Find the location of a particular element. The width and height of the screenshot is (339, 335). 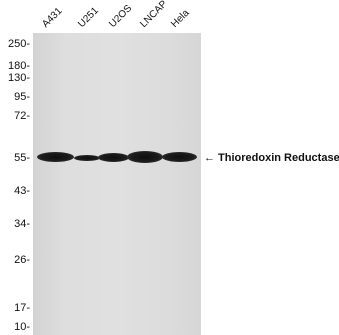

band-u2os is located at coordinates (113, 157).